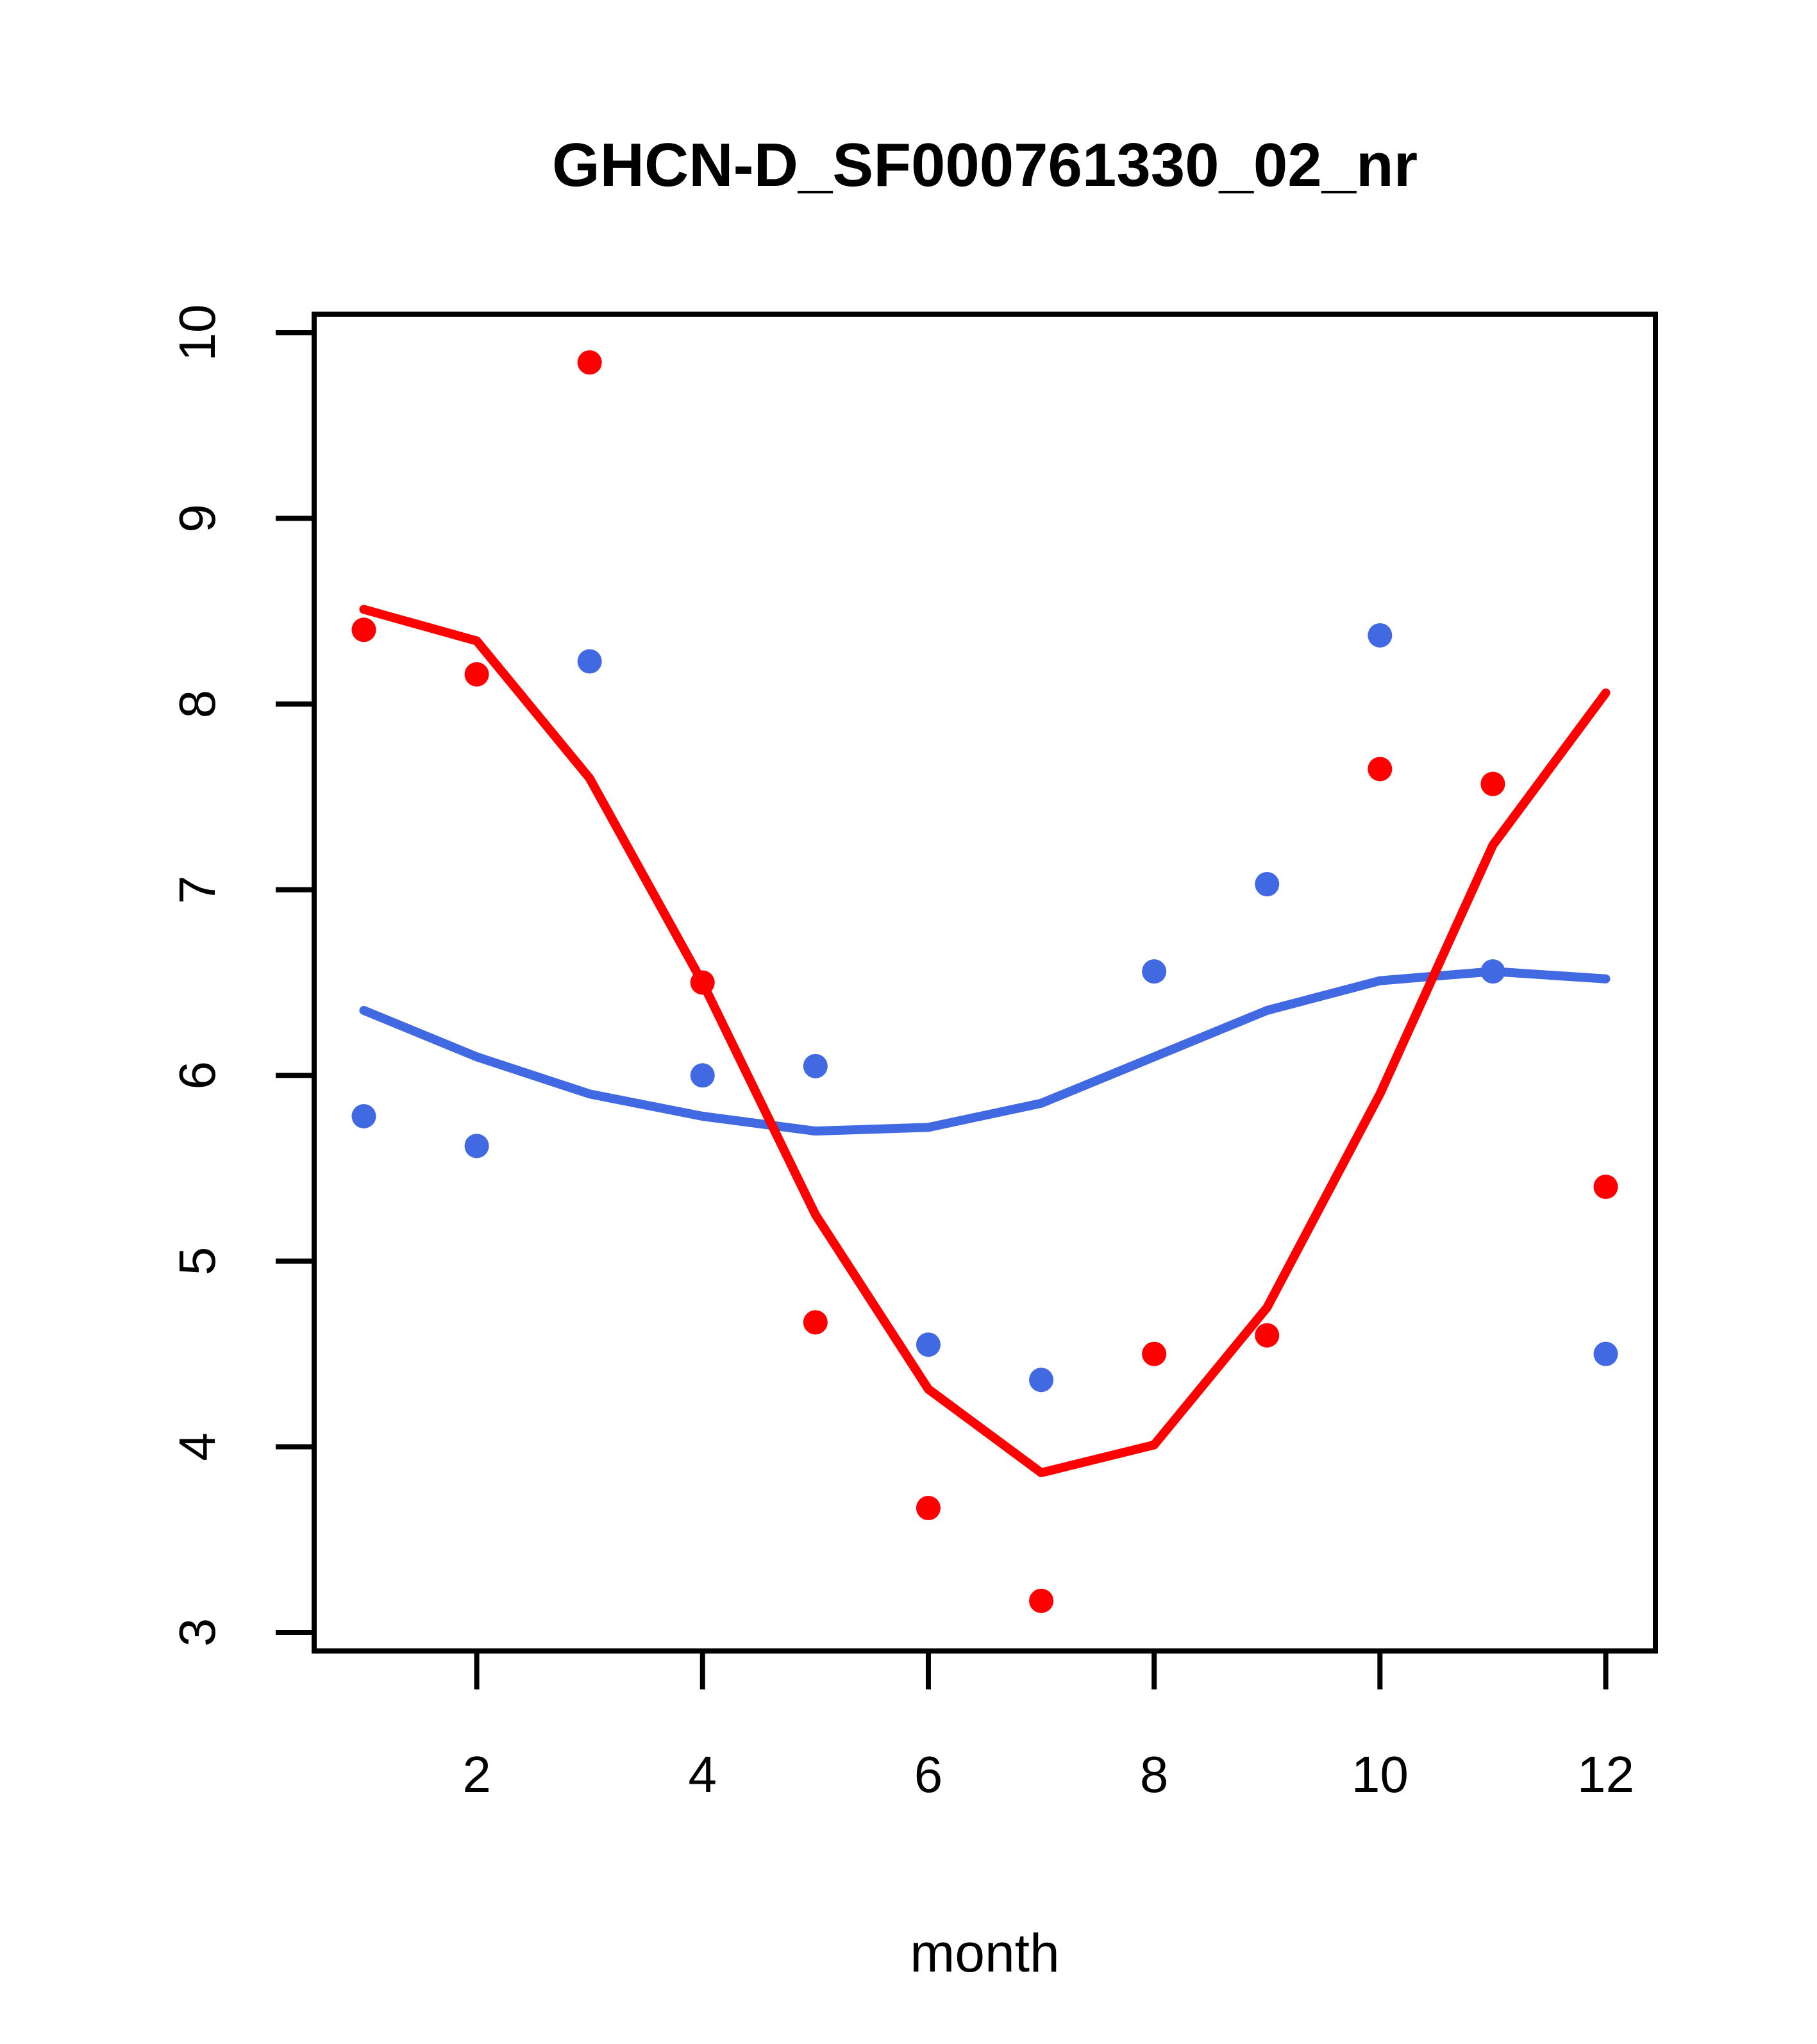 Image resolution: width=1817 pixels, height=2044 pixels. What do you see at coordinates (1605, 1775) in the screenshot?
I see `x-tick-label: 12` at bounding box center [1605, 1775].